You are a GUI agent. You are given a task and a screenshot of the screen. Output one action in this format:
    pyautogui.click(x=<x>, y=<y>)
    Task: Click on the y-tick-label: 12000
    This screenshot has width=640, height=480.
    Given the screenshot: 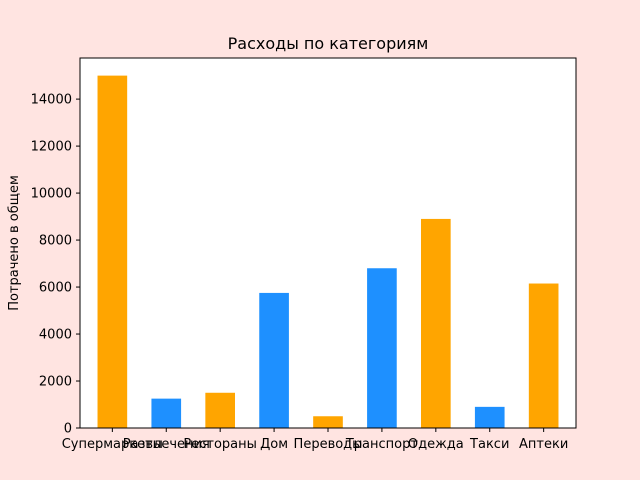 What is the action you would take?
    pyautogui.click(x=51, y=147)
    